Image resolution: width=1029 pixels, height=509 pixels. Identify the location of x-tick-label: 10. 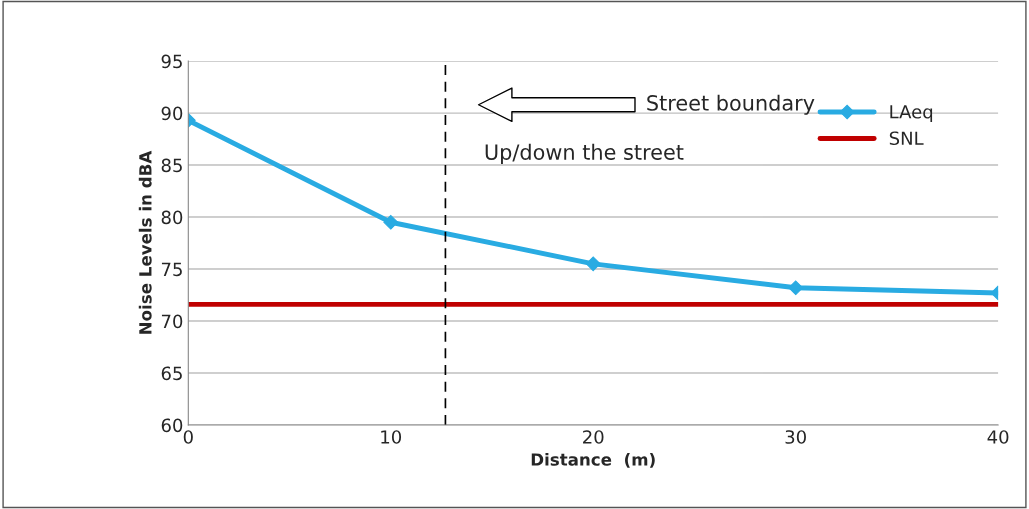
(391, 437).